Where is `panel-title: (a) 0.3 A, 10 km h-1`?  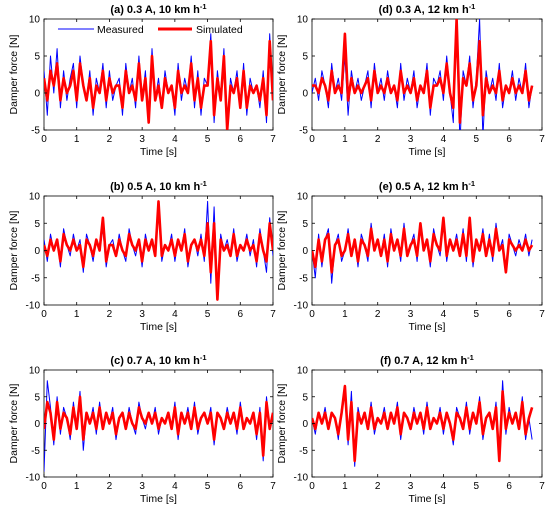 panel-title: (a) 0.3 A, 10 km h-1 is located at coordinates (158, 9).